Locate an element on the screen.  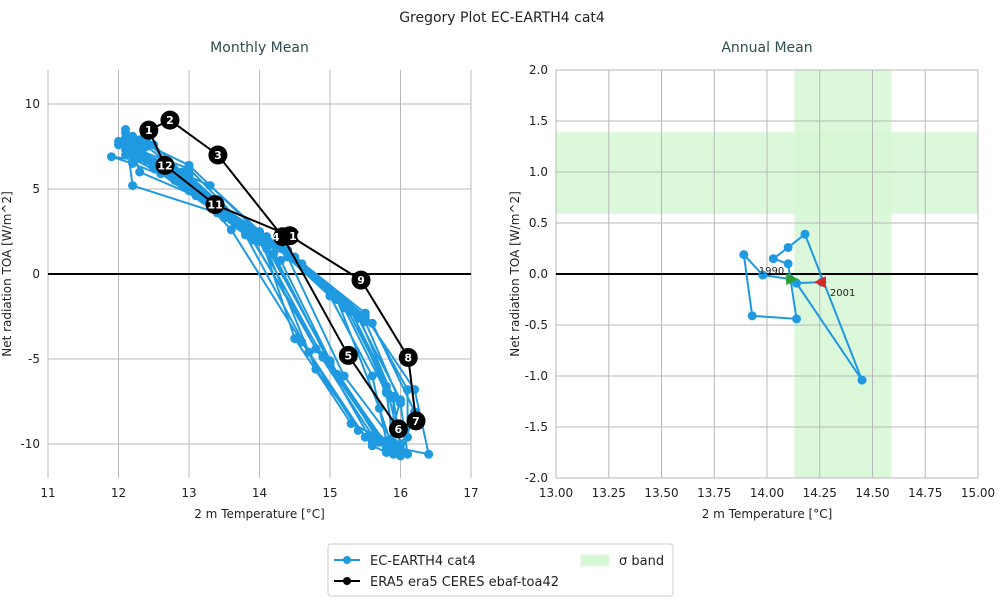
y-tick-label: 10 is located at coordinates (32, 104).